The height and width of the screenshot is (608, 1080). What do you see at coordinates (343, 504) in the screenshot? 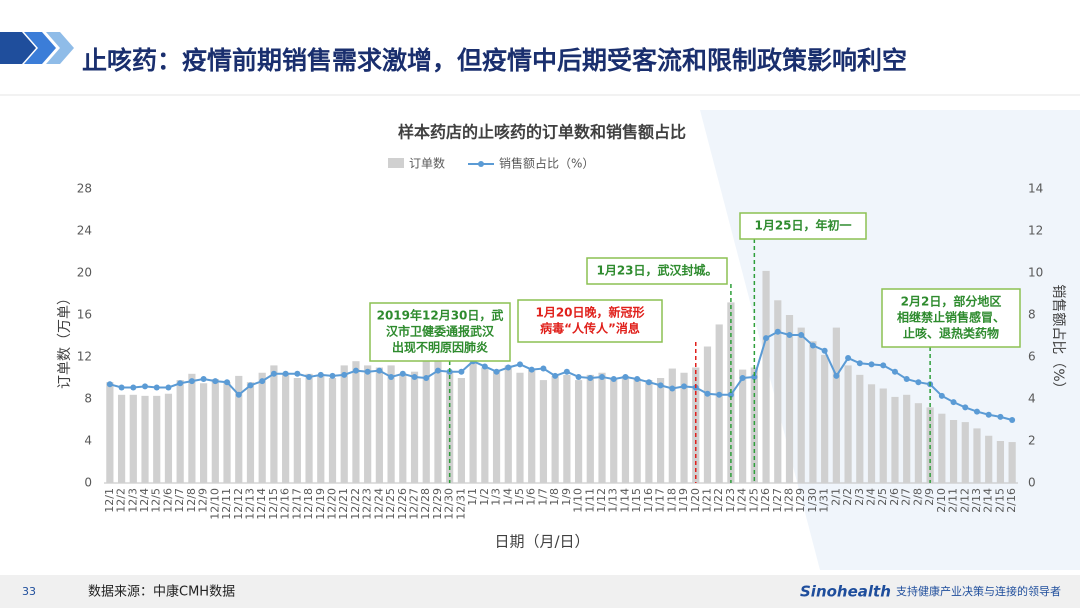
I see `x-tick-label: 12/21` at bounding box center [343, 504].